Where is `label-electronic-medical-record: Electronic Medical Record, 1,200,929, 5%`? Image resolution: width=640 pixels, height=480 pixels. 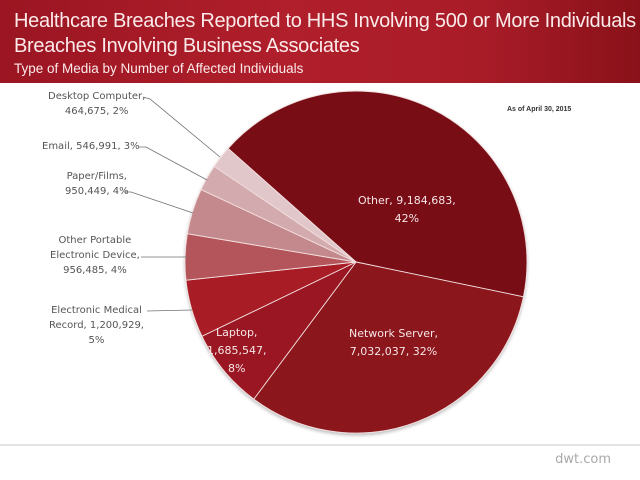 label-electronic-medical-record: Electronic Medical Record, 1,200,929, 5% is located at coordinates (96, 325).